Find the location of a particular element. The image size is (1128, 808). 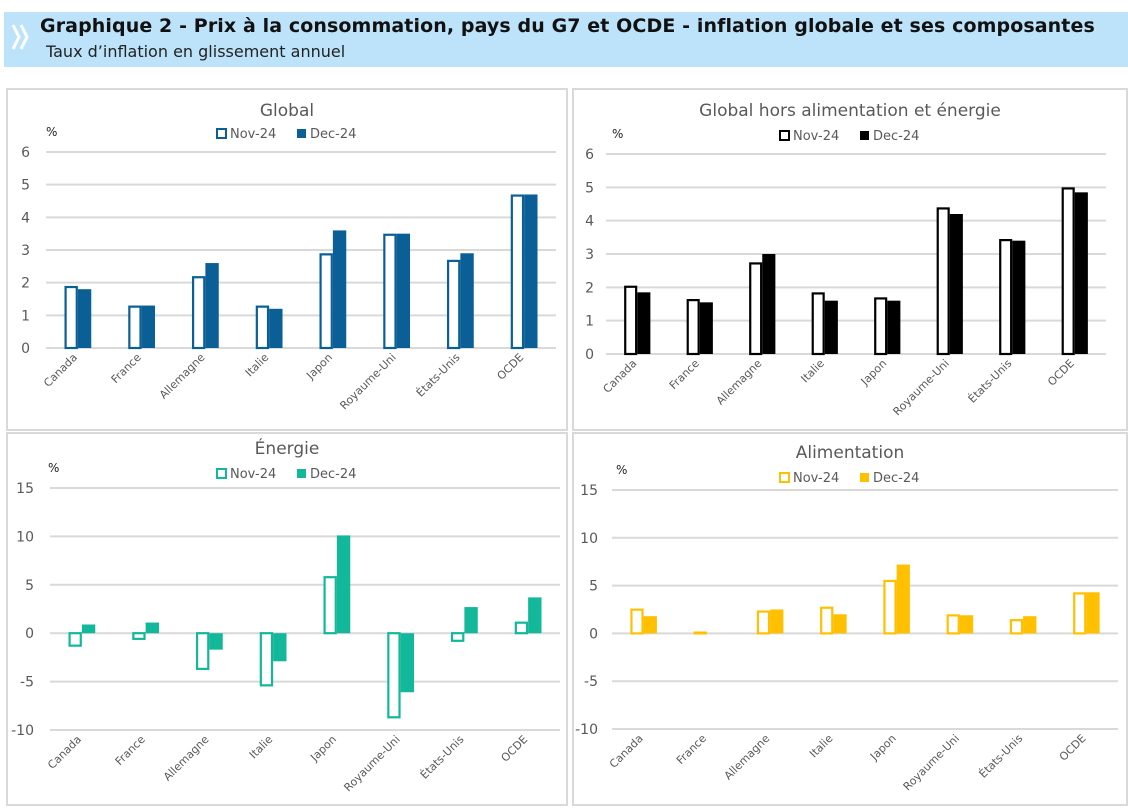

chart-title: Global hors alimentation et énergie is located at coordinates (850, 111).